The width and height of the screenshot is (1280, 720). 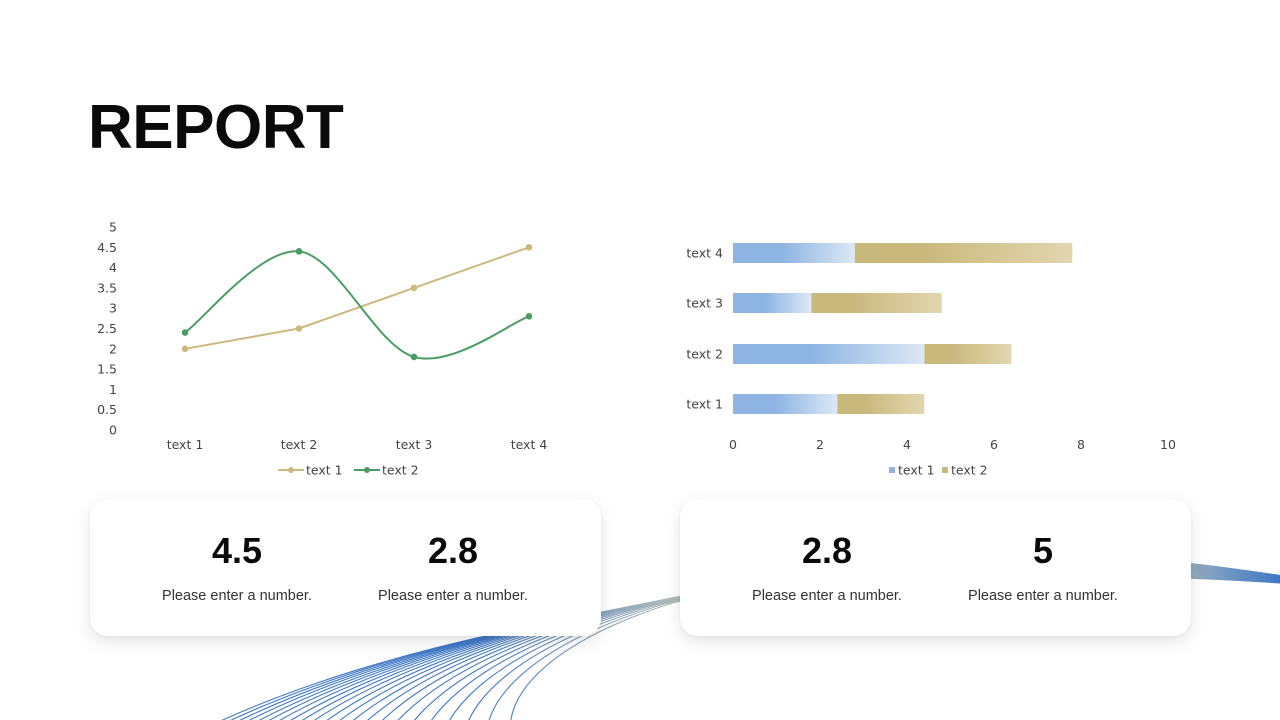 What do you see at coordinates (216, 127) in the screenshot?
I see `page-title: REPORT` at bounding box center [216, 127].